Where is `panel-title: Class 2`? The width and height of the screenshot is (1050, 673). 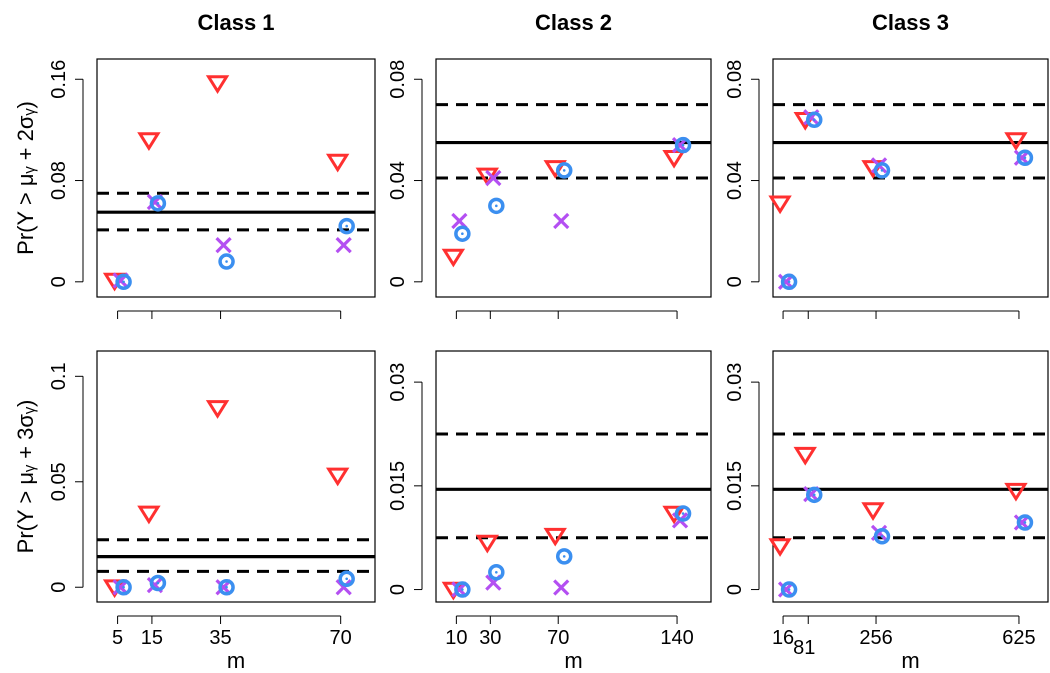 panel-title: Class 2 is located at coordinates (573, 22).